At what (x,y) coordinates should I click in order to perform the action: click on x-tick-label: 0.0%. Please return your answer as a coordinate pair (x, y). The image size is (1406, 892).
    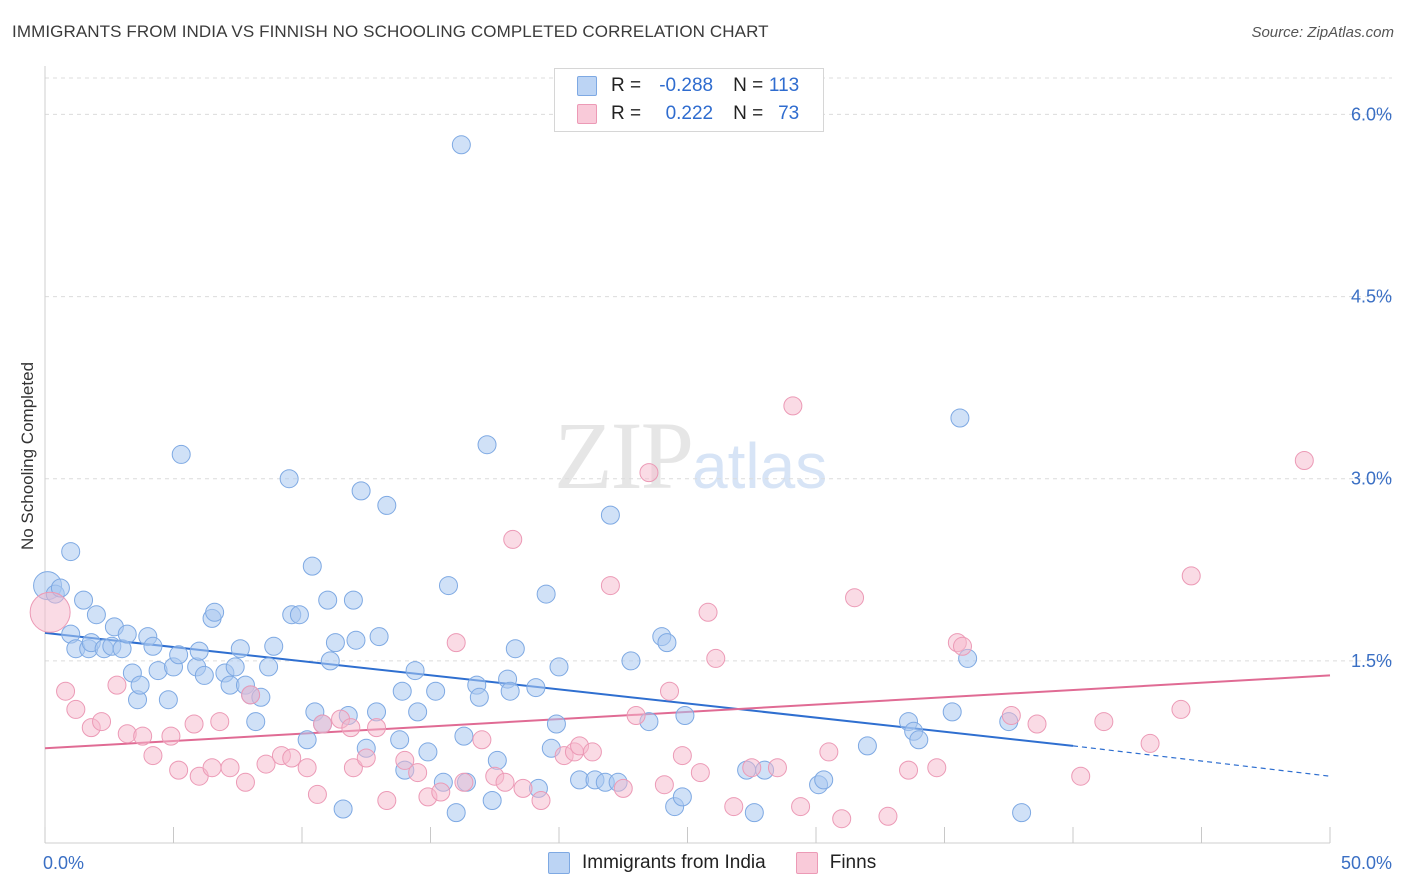
    Looking at the image, I should click on (63, 863).